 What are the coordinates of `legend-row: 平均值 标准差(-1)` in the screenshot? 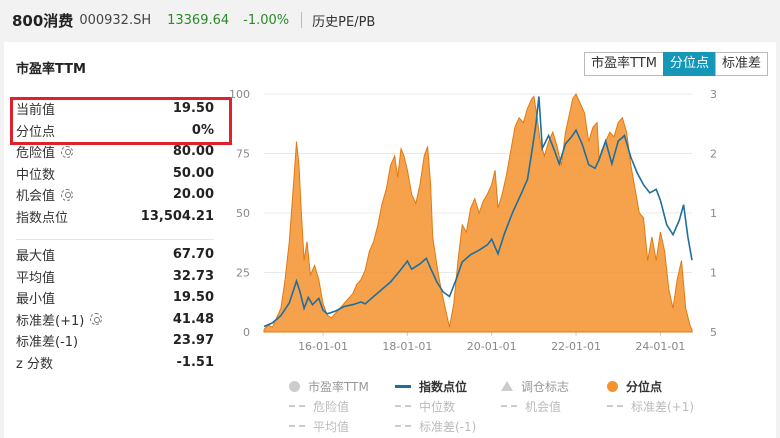 It's located at (509, 426).